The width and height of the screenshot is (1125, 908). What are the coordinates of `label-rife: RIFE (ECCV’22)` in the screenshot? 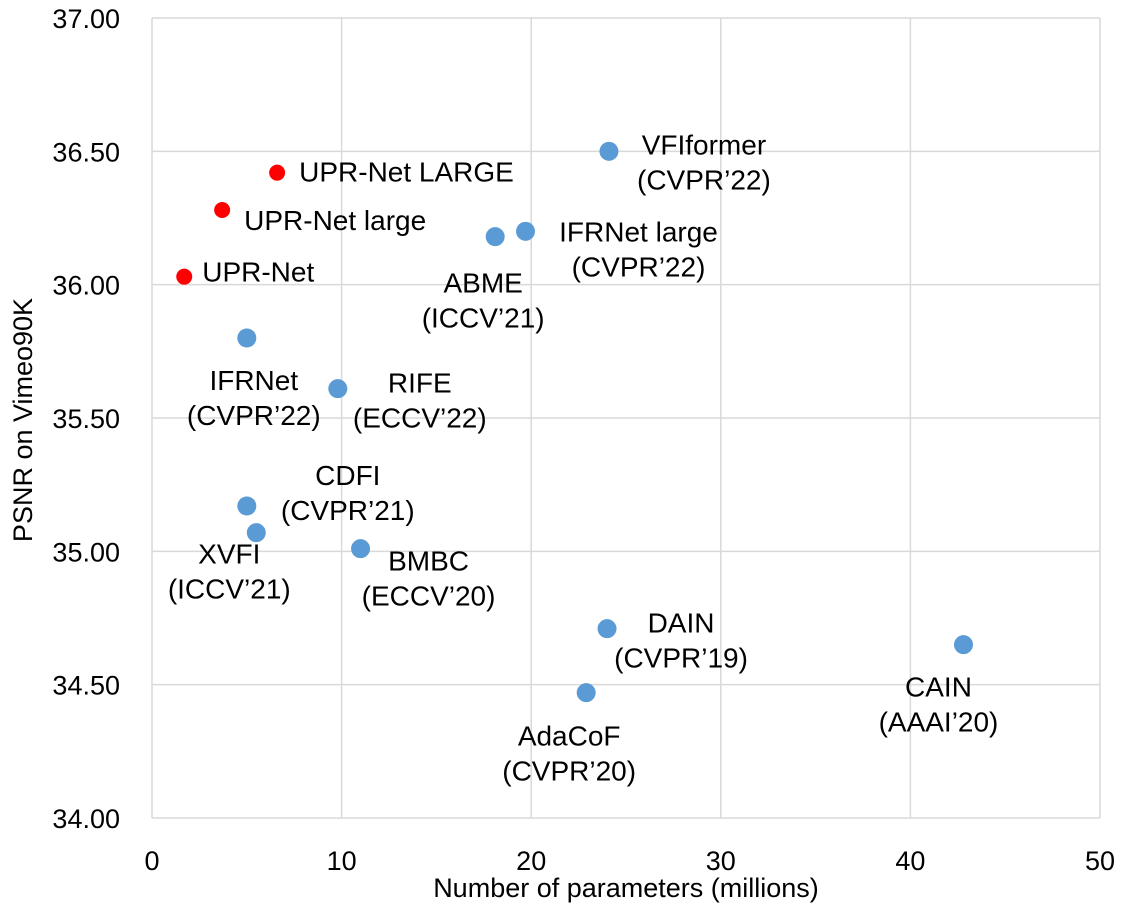 It's located at (420, 401).